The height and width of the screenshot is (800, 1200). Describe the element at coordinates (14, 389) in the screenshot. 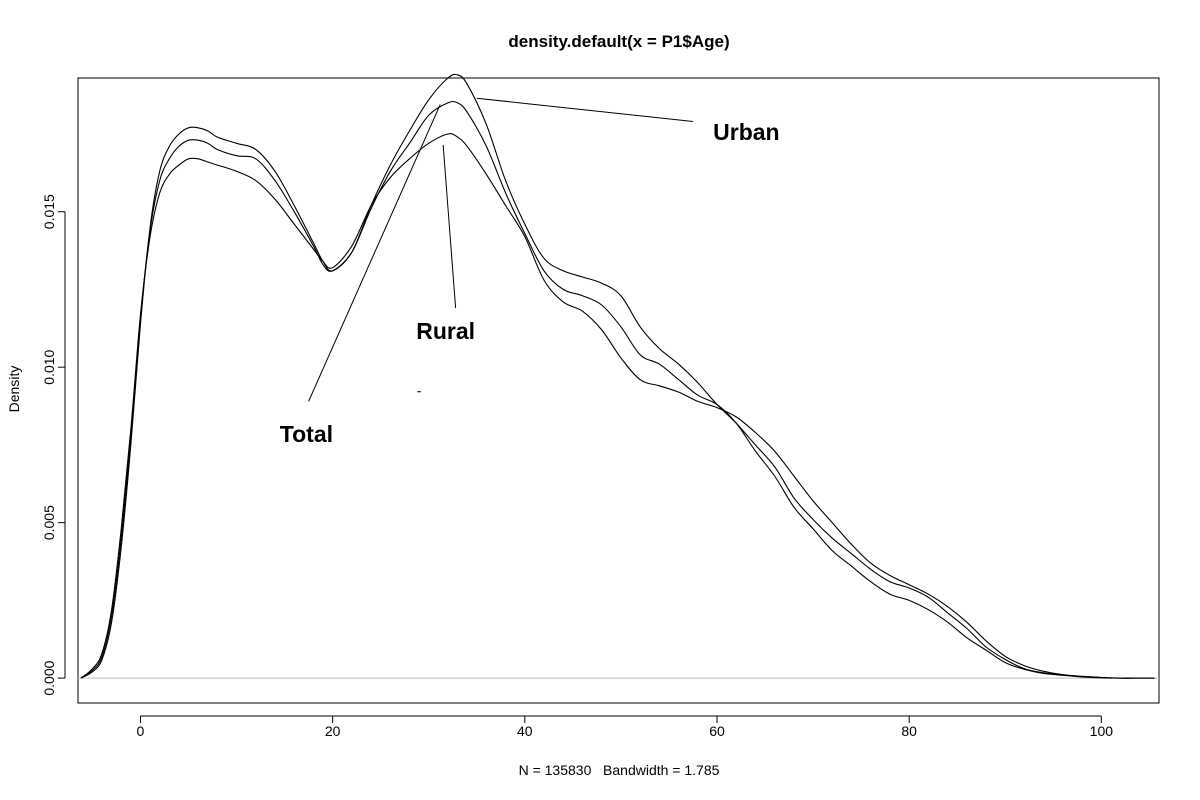

I see `y-axis-label: Density` at that location.